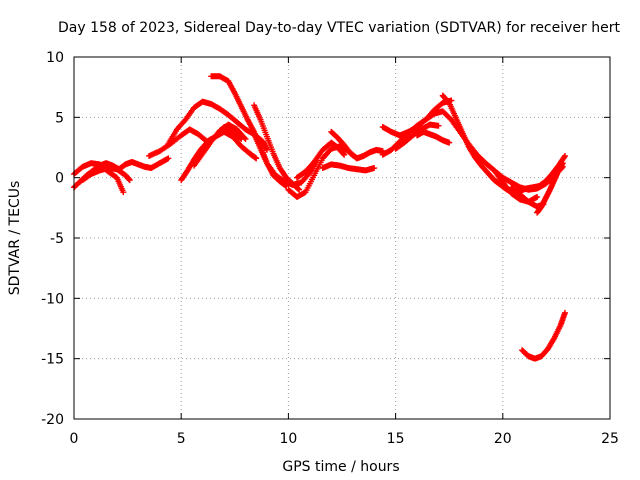 This screenshot has height=480, width=640. Describe the element at coordinates (52, 360) in the screenshot. I see `y-tick-label: -15` at that location.